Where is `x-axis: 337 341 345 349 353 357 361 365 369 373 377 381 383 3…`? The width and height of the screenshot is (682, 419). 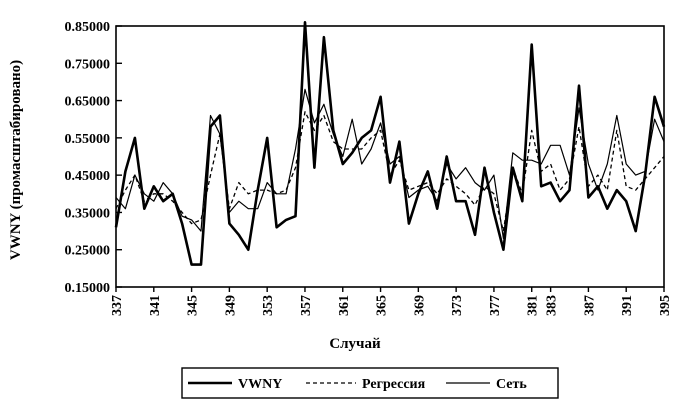
x-axis: 337 341 345 349 353 357 361 365 369 373 377 381 383 3… is located at coordinates (391, 301).